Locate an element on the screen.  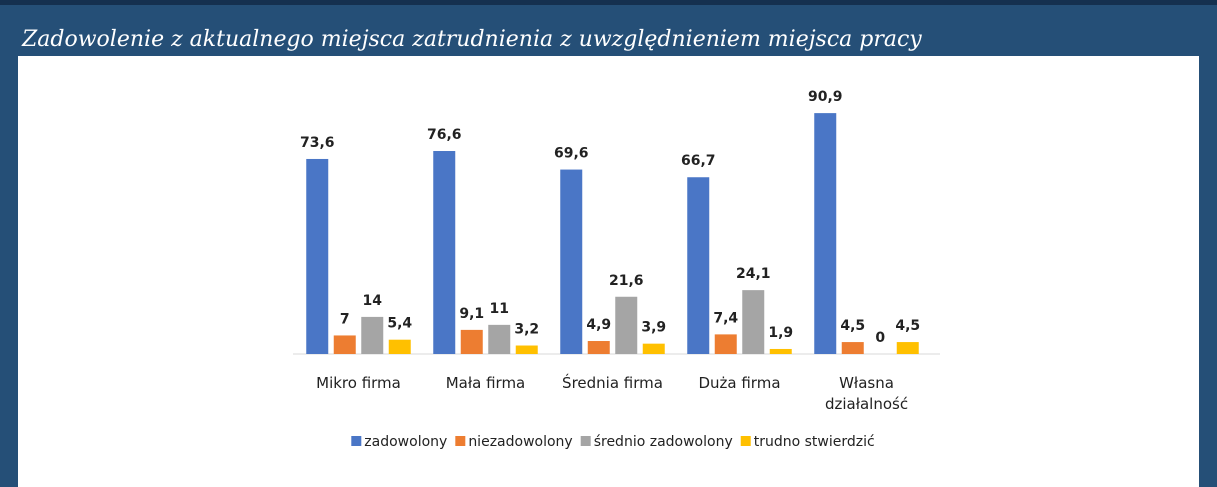
legend-label: niezadowolony is located at coordinates (520, 442).